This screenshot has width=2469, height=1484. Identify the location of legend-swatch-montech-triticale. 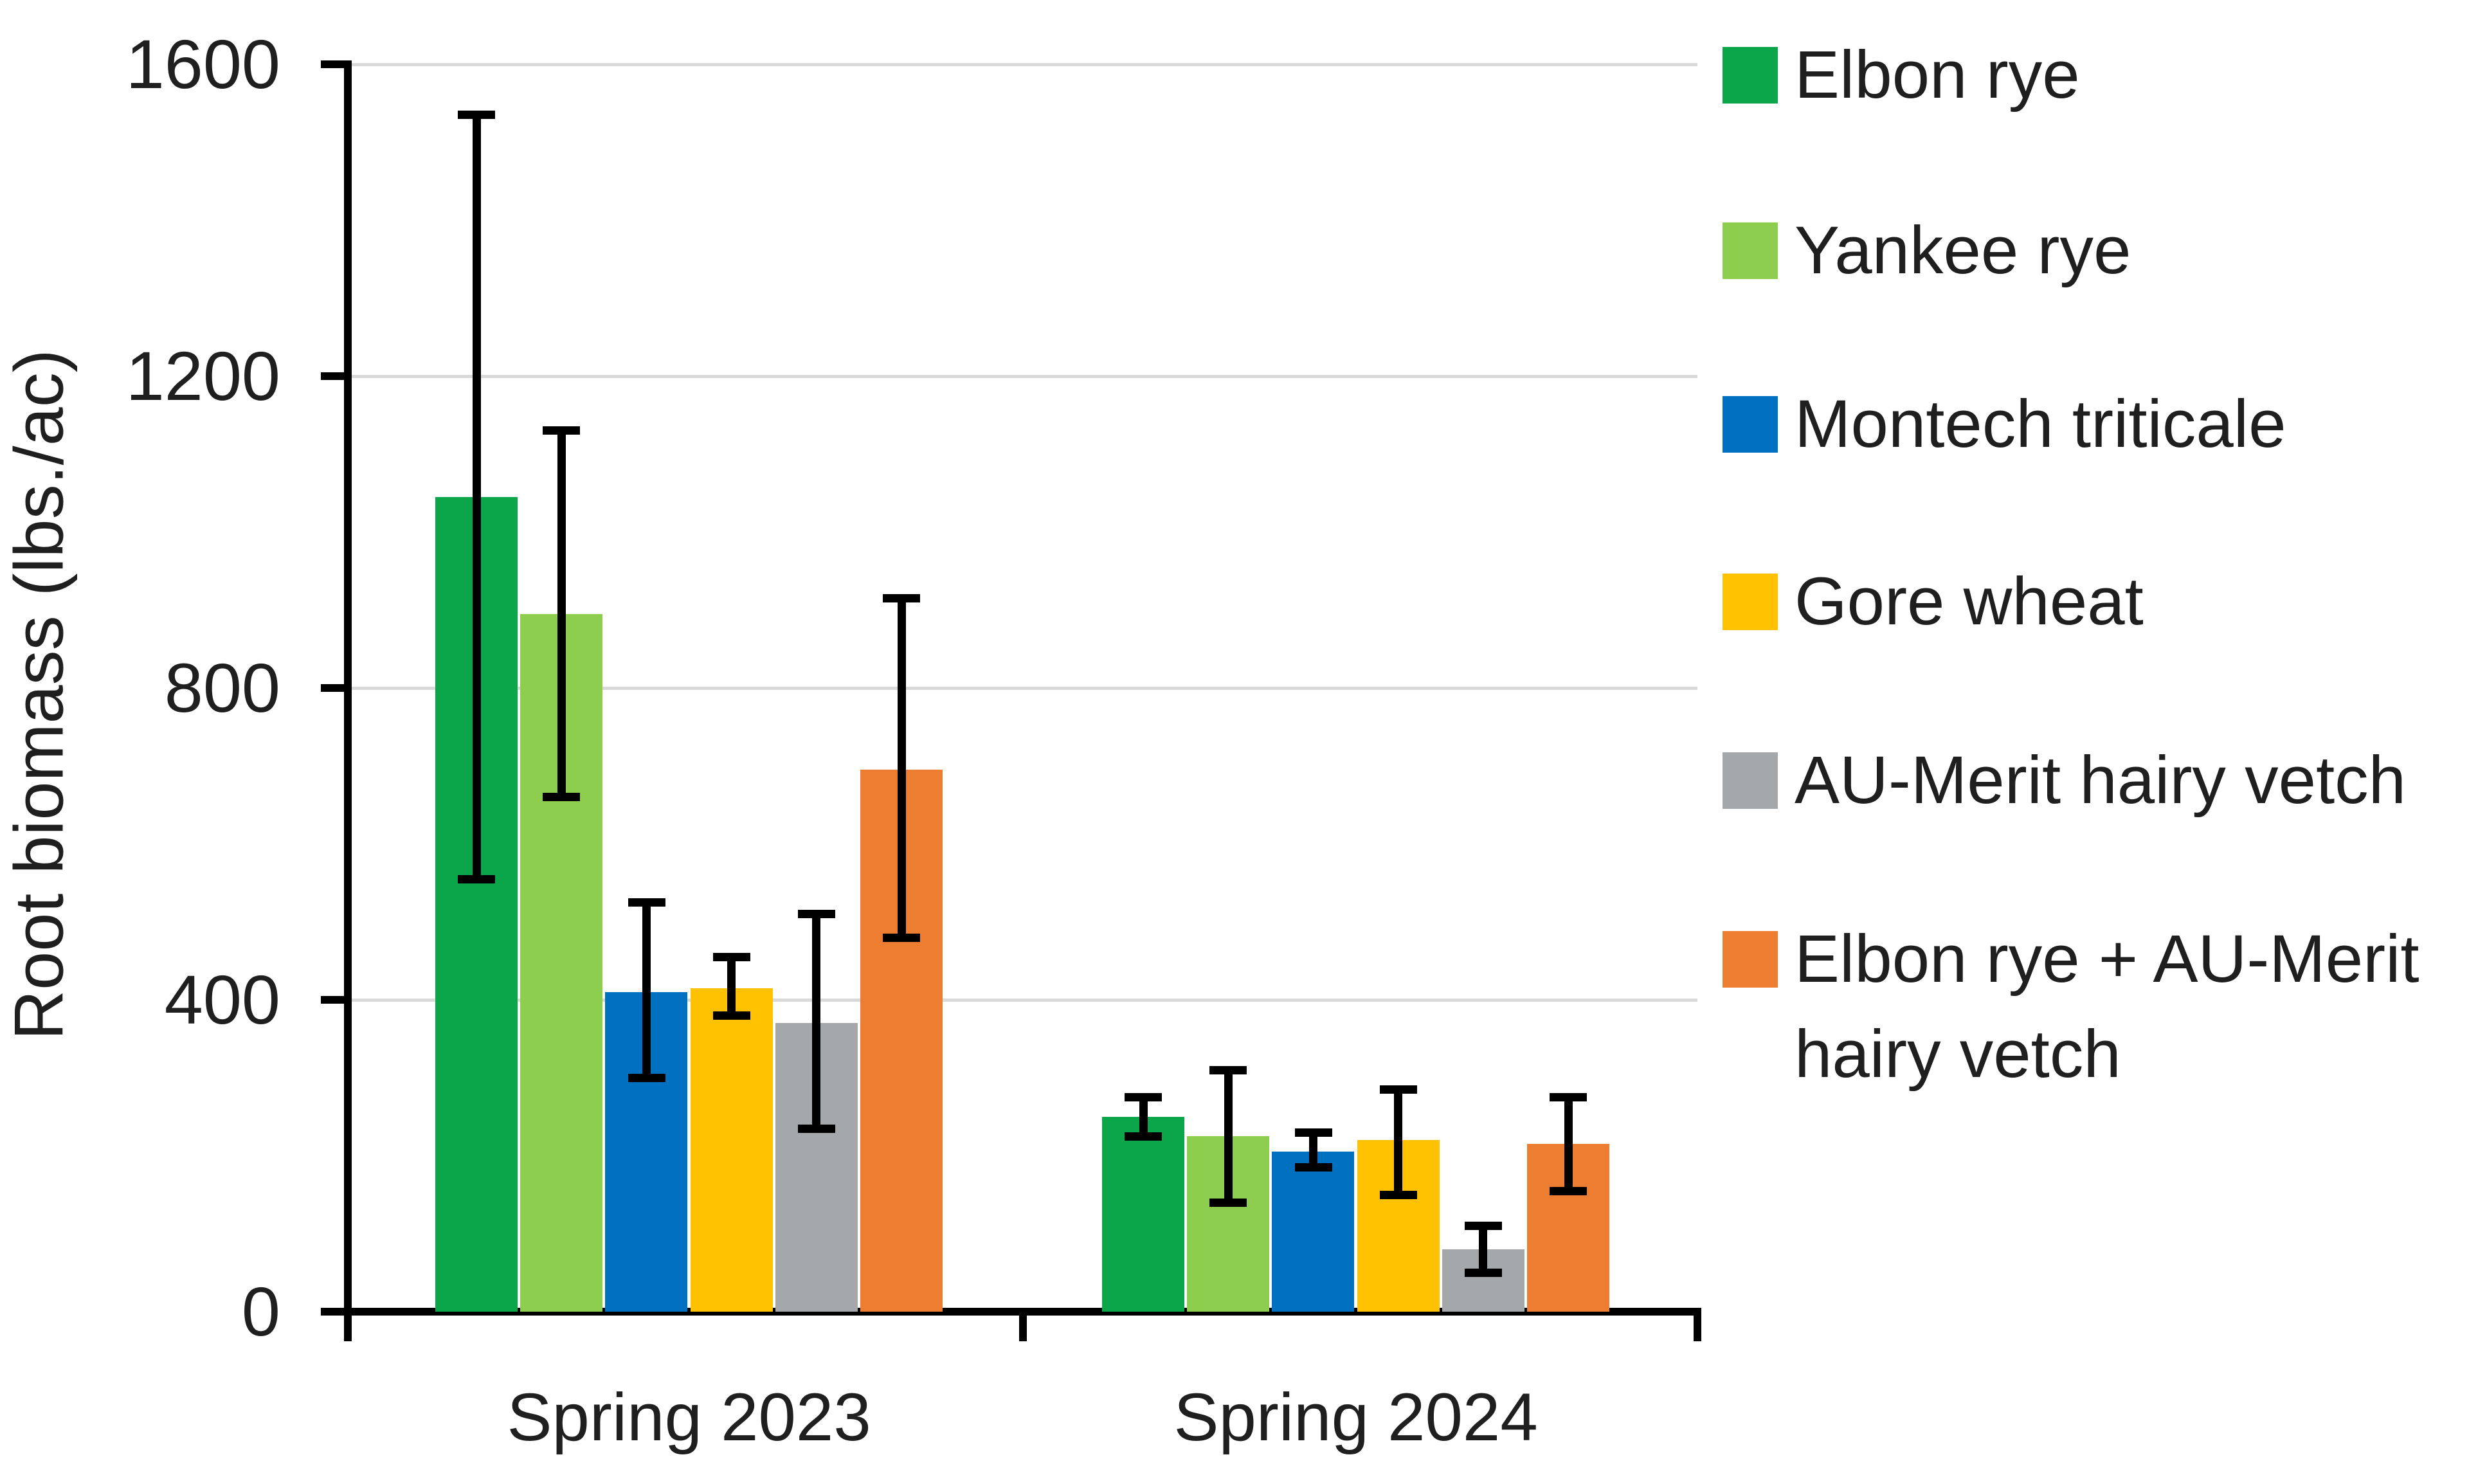
(1750, 424).